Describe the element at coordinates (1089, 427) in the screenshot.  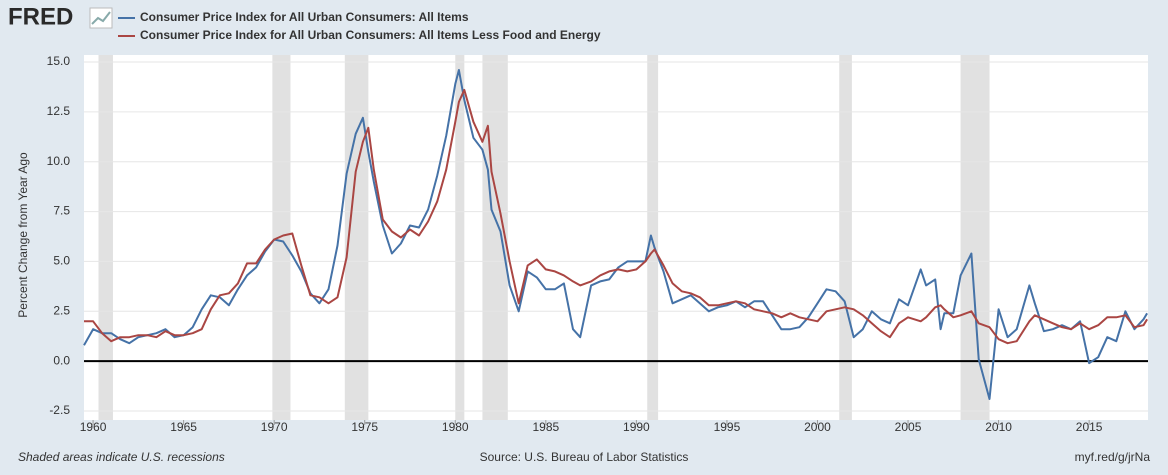
I see `x-tick-label: 2015` at that location.